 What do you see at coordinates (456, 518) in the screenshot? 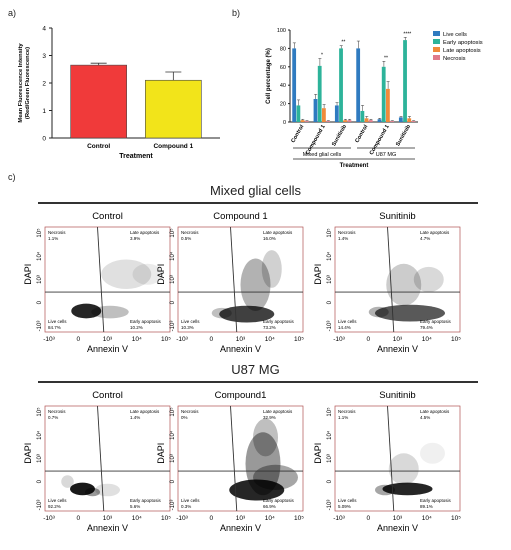
I see `x-tick-label: 10⁵` at bounding box center [456, 518].